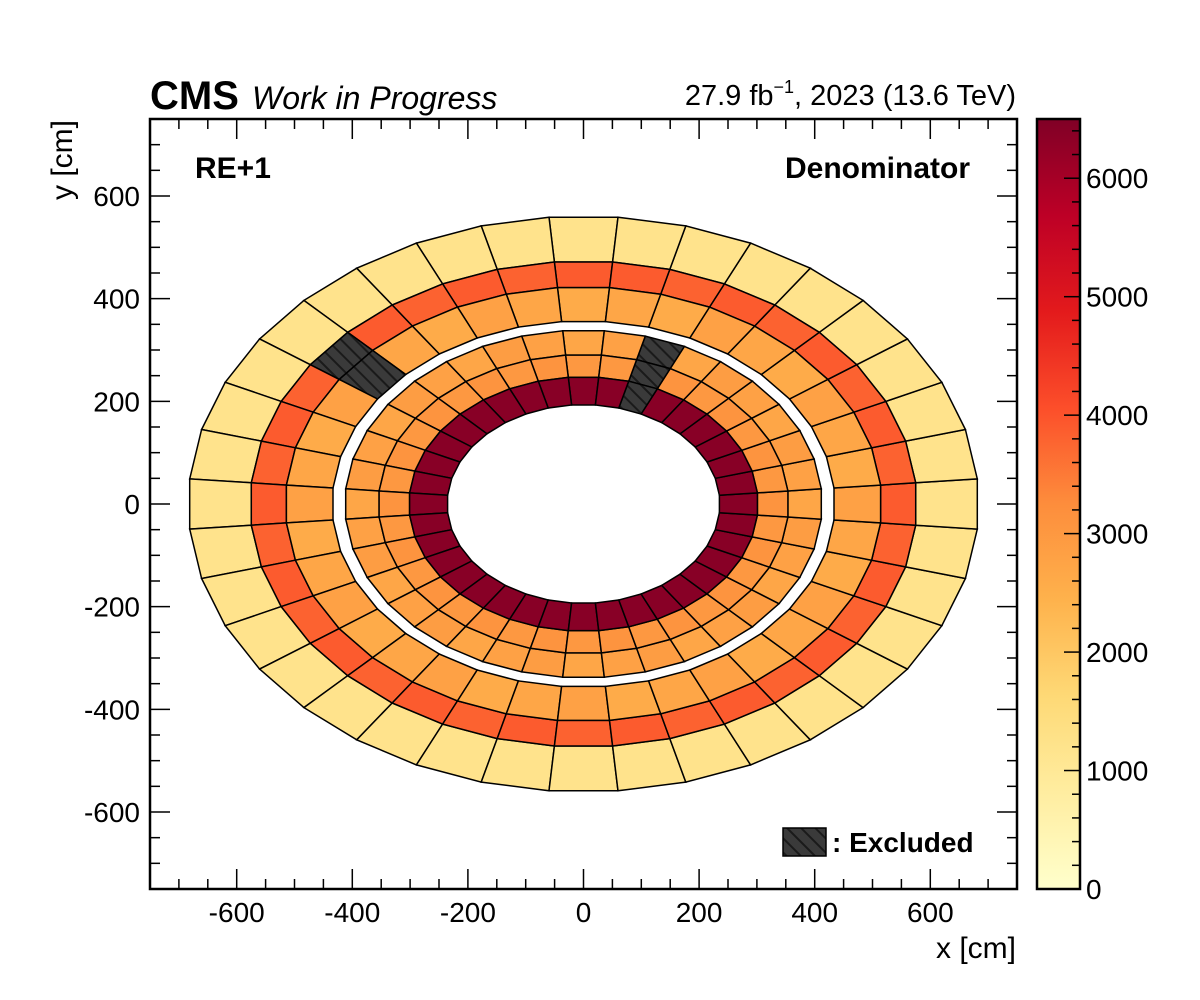 This screenshot has width=1200, height=1000. I want to click on colorbar-ticks: 0 1000 2000 3000 4000 5000 6000, so click(1106, 517).